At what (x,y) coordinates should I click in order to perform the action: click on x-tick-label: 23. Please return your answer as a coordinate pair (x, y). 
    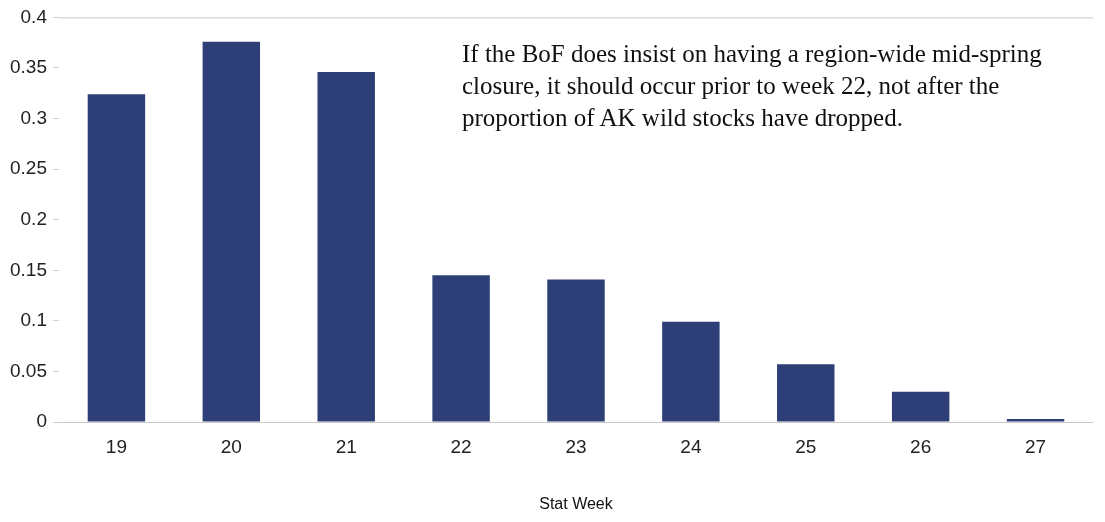
    Looking at the image, I should click on (576, 446).